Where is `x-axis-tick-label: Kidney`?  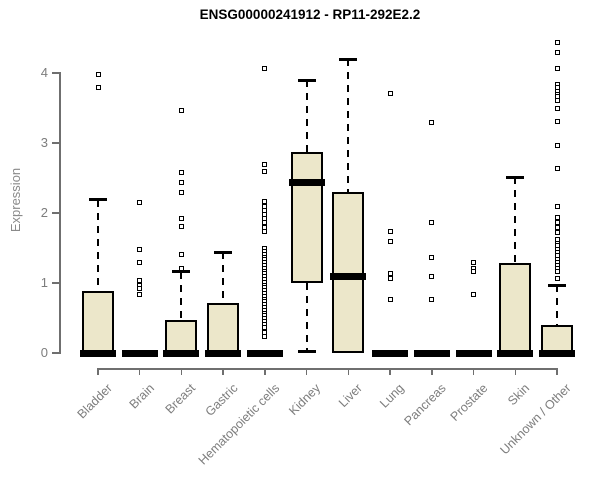
x-axis-tick-label: Kidney is located at coordinates (305, 399).